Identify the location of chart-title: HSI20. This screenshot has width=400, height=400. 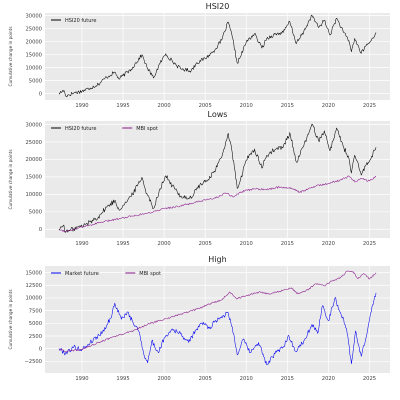
(218, 6).